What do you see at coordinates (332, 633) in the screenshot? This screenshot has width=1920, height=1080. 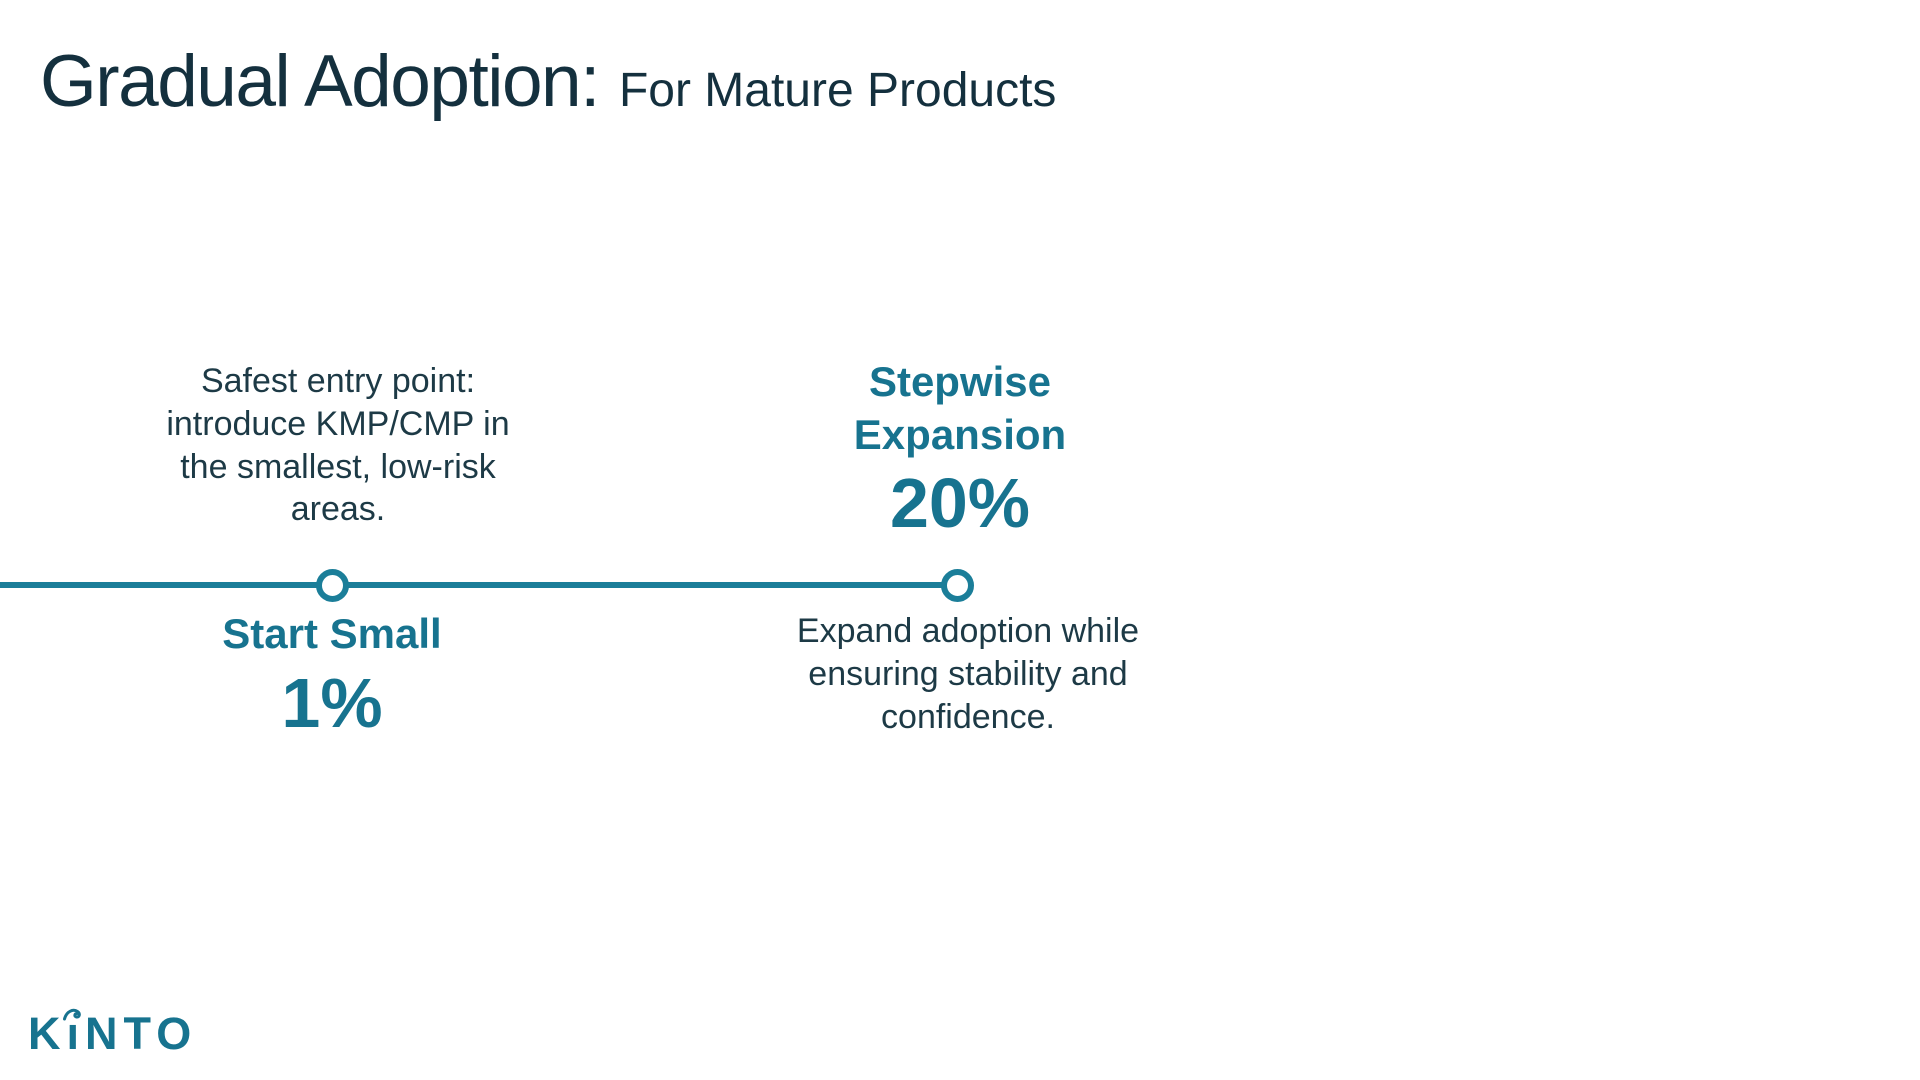 I see `milestone-1-label: Start Small` at bounding box center [332, 633].